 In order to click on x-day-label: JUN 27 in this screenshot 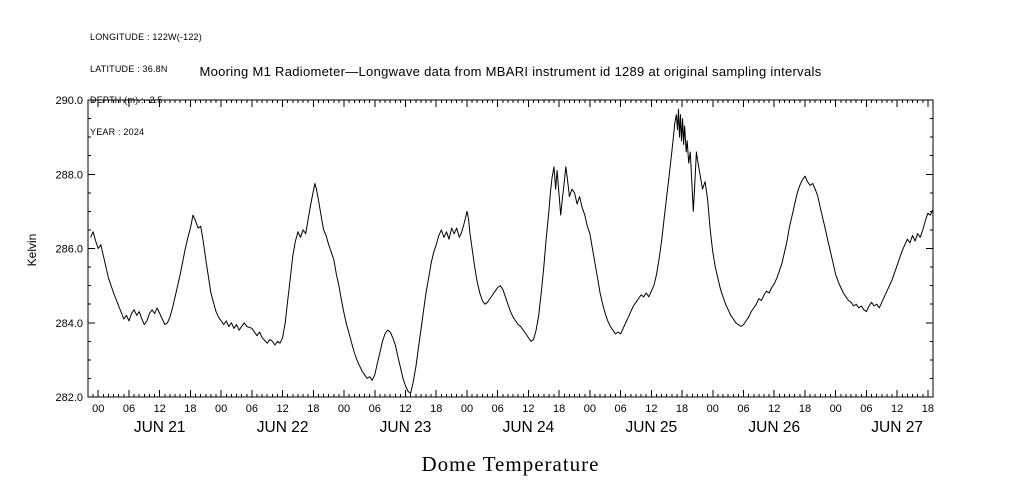, I will do `click(897, 427)`.